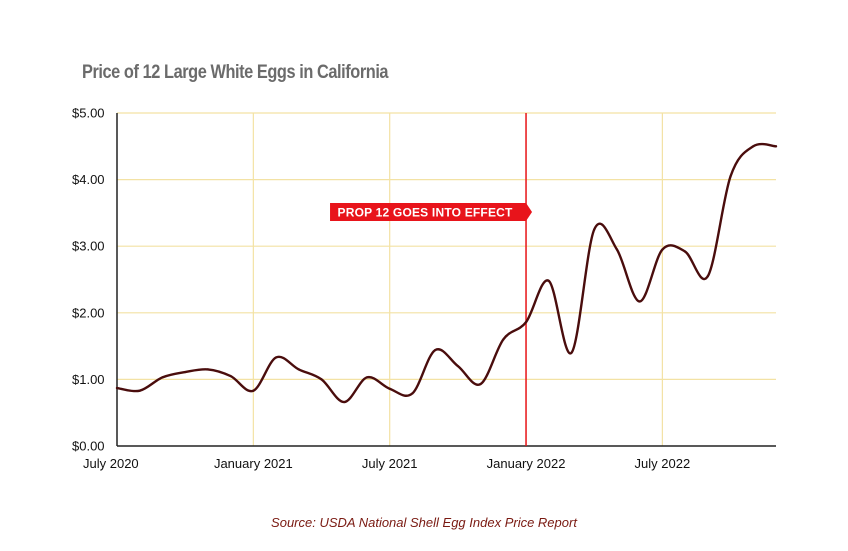 This screenshot has height=551, width=848. I want to click on y-tick-label: $4.00, so click(88, 179).